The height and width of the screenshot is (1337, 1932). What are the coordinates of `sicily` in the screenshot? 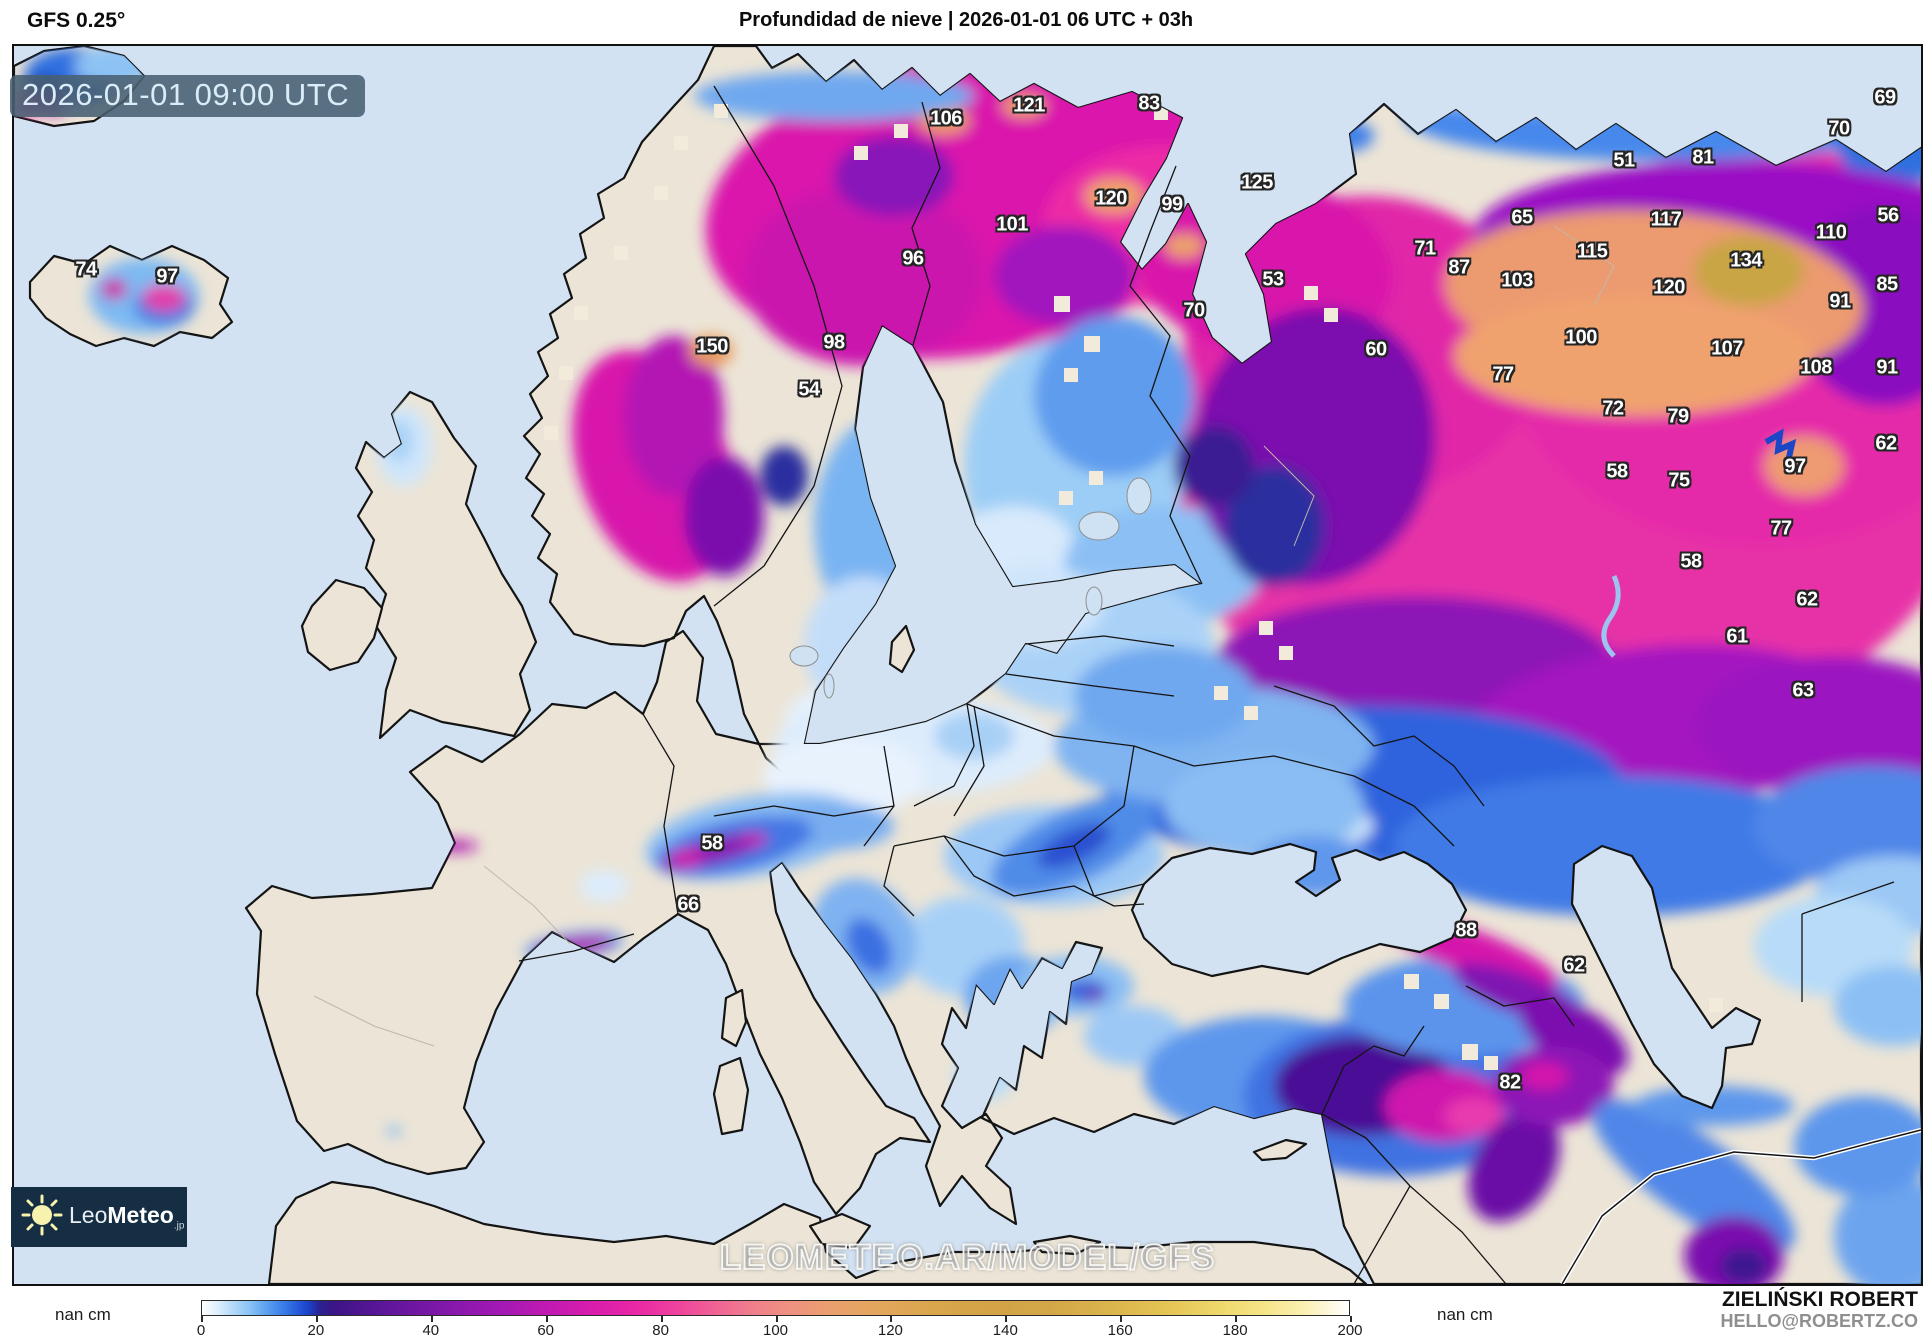 It's located at (840, 1231).